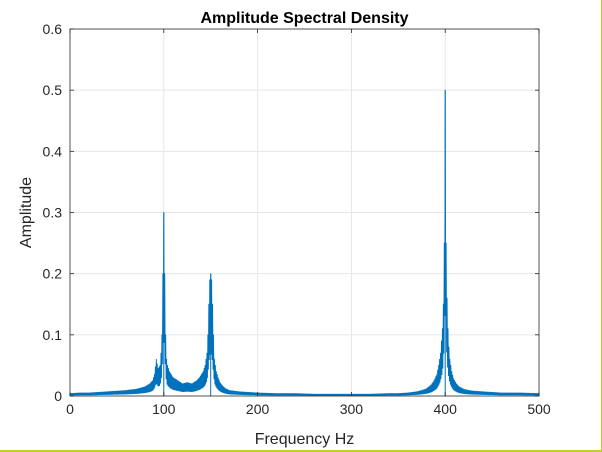 The width and height of the screenshot is (602, 452). Describe the element at coordinates (258, 409) in the screenshot. I see `x-tick-label: 200` at that location.